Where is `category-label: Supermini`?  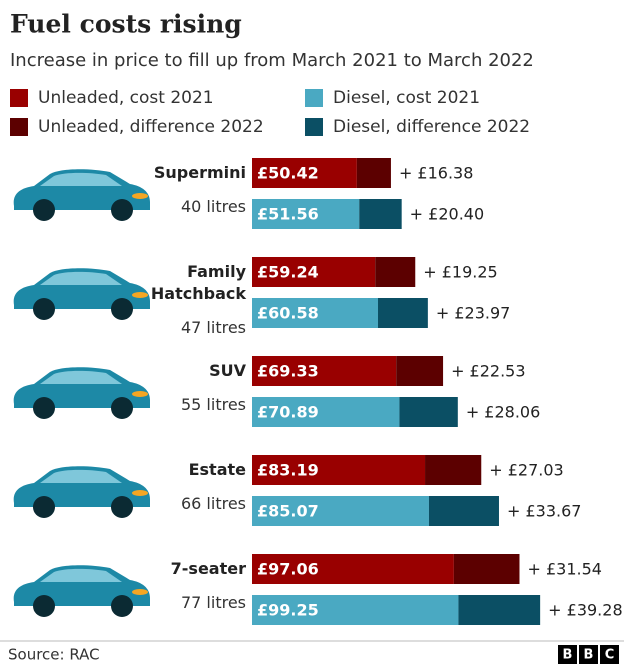
category-label: Supermini is located at coordinates (199, 172).